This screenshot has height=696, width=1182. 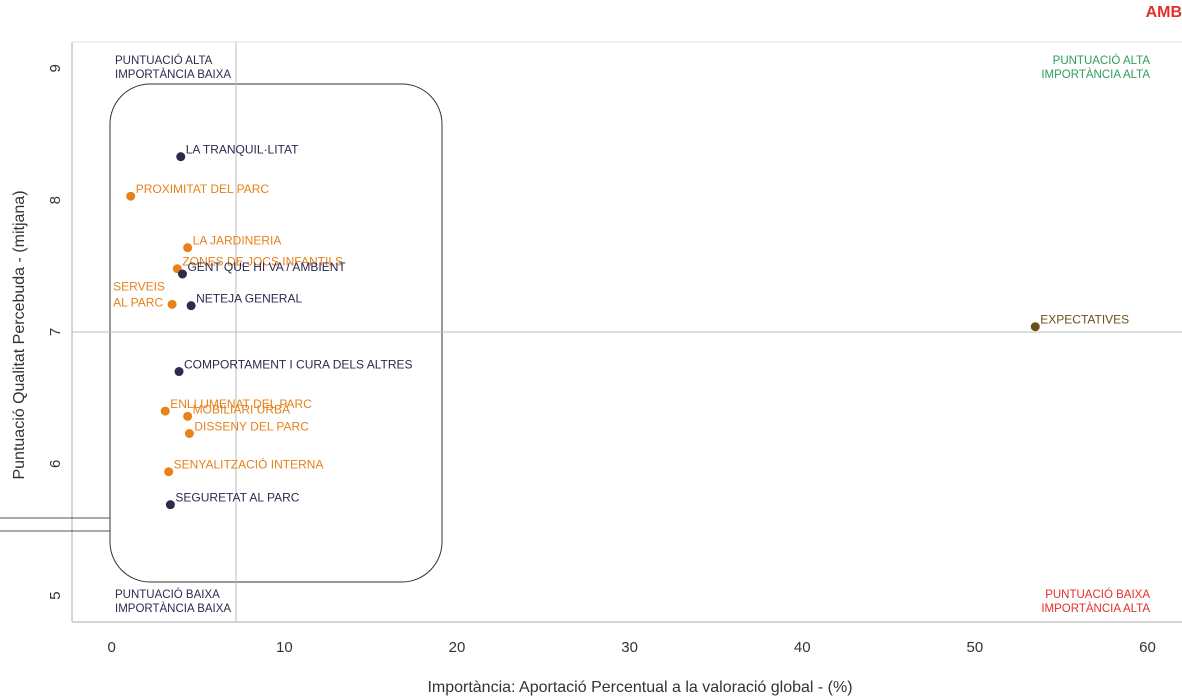 I want to click on y-tick-label: 6, so click(x=55, y=464).